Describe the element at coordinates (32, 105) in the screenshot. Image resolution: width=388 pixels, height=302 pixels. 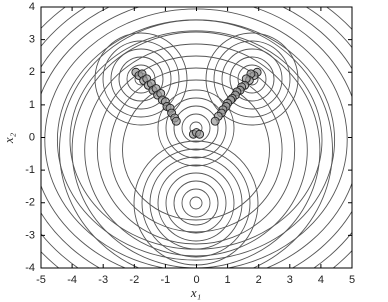
I see `y-tick-label: 1` at that location.